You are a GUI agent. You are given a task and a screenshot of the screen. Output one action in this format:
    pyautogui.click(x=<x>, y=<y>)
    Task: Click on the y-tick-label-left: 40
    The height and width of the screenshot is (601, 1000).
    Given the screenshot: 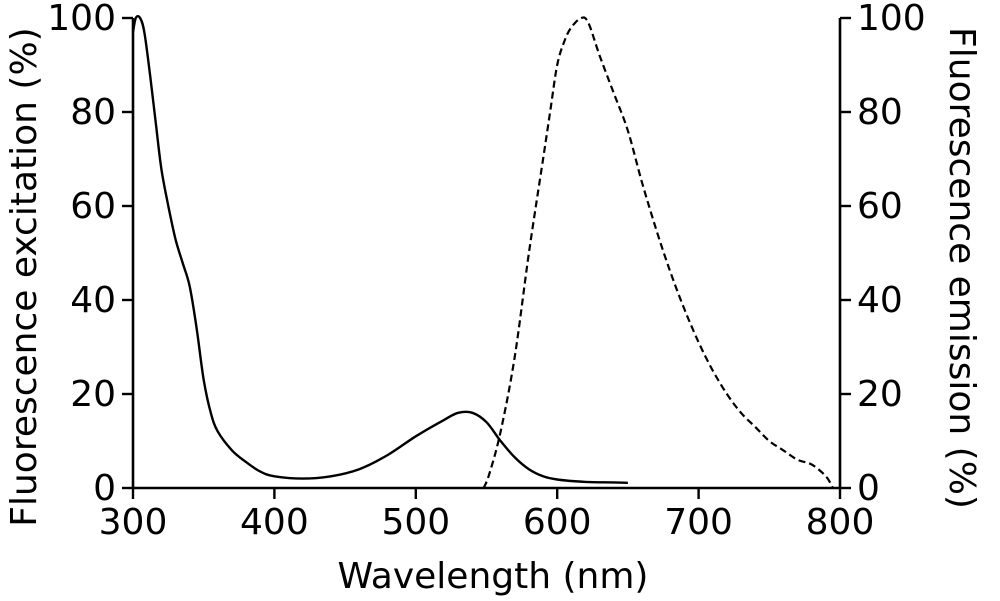 What is the action you would take?
    pyautogui.click(x=93, y=300)
    